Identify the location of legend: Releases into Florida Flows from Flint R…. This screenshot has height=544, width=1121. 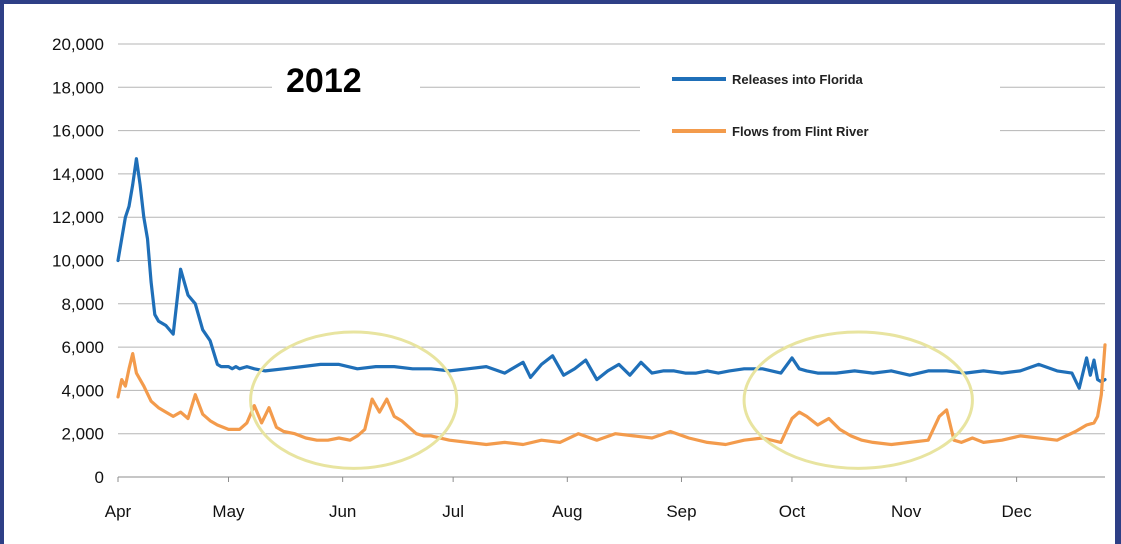
(770, 105).